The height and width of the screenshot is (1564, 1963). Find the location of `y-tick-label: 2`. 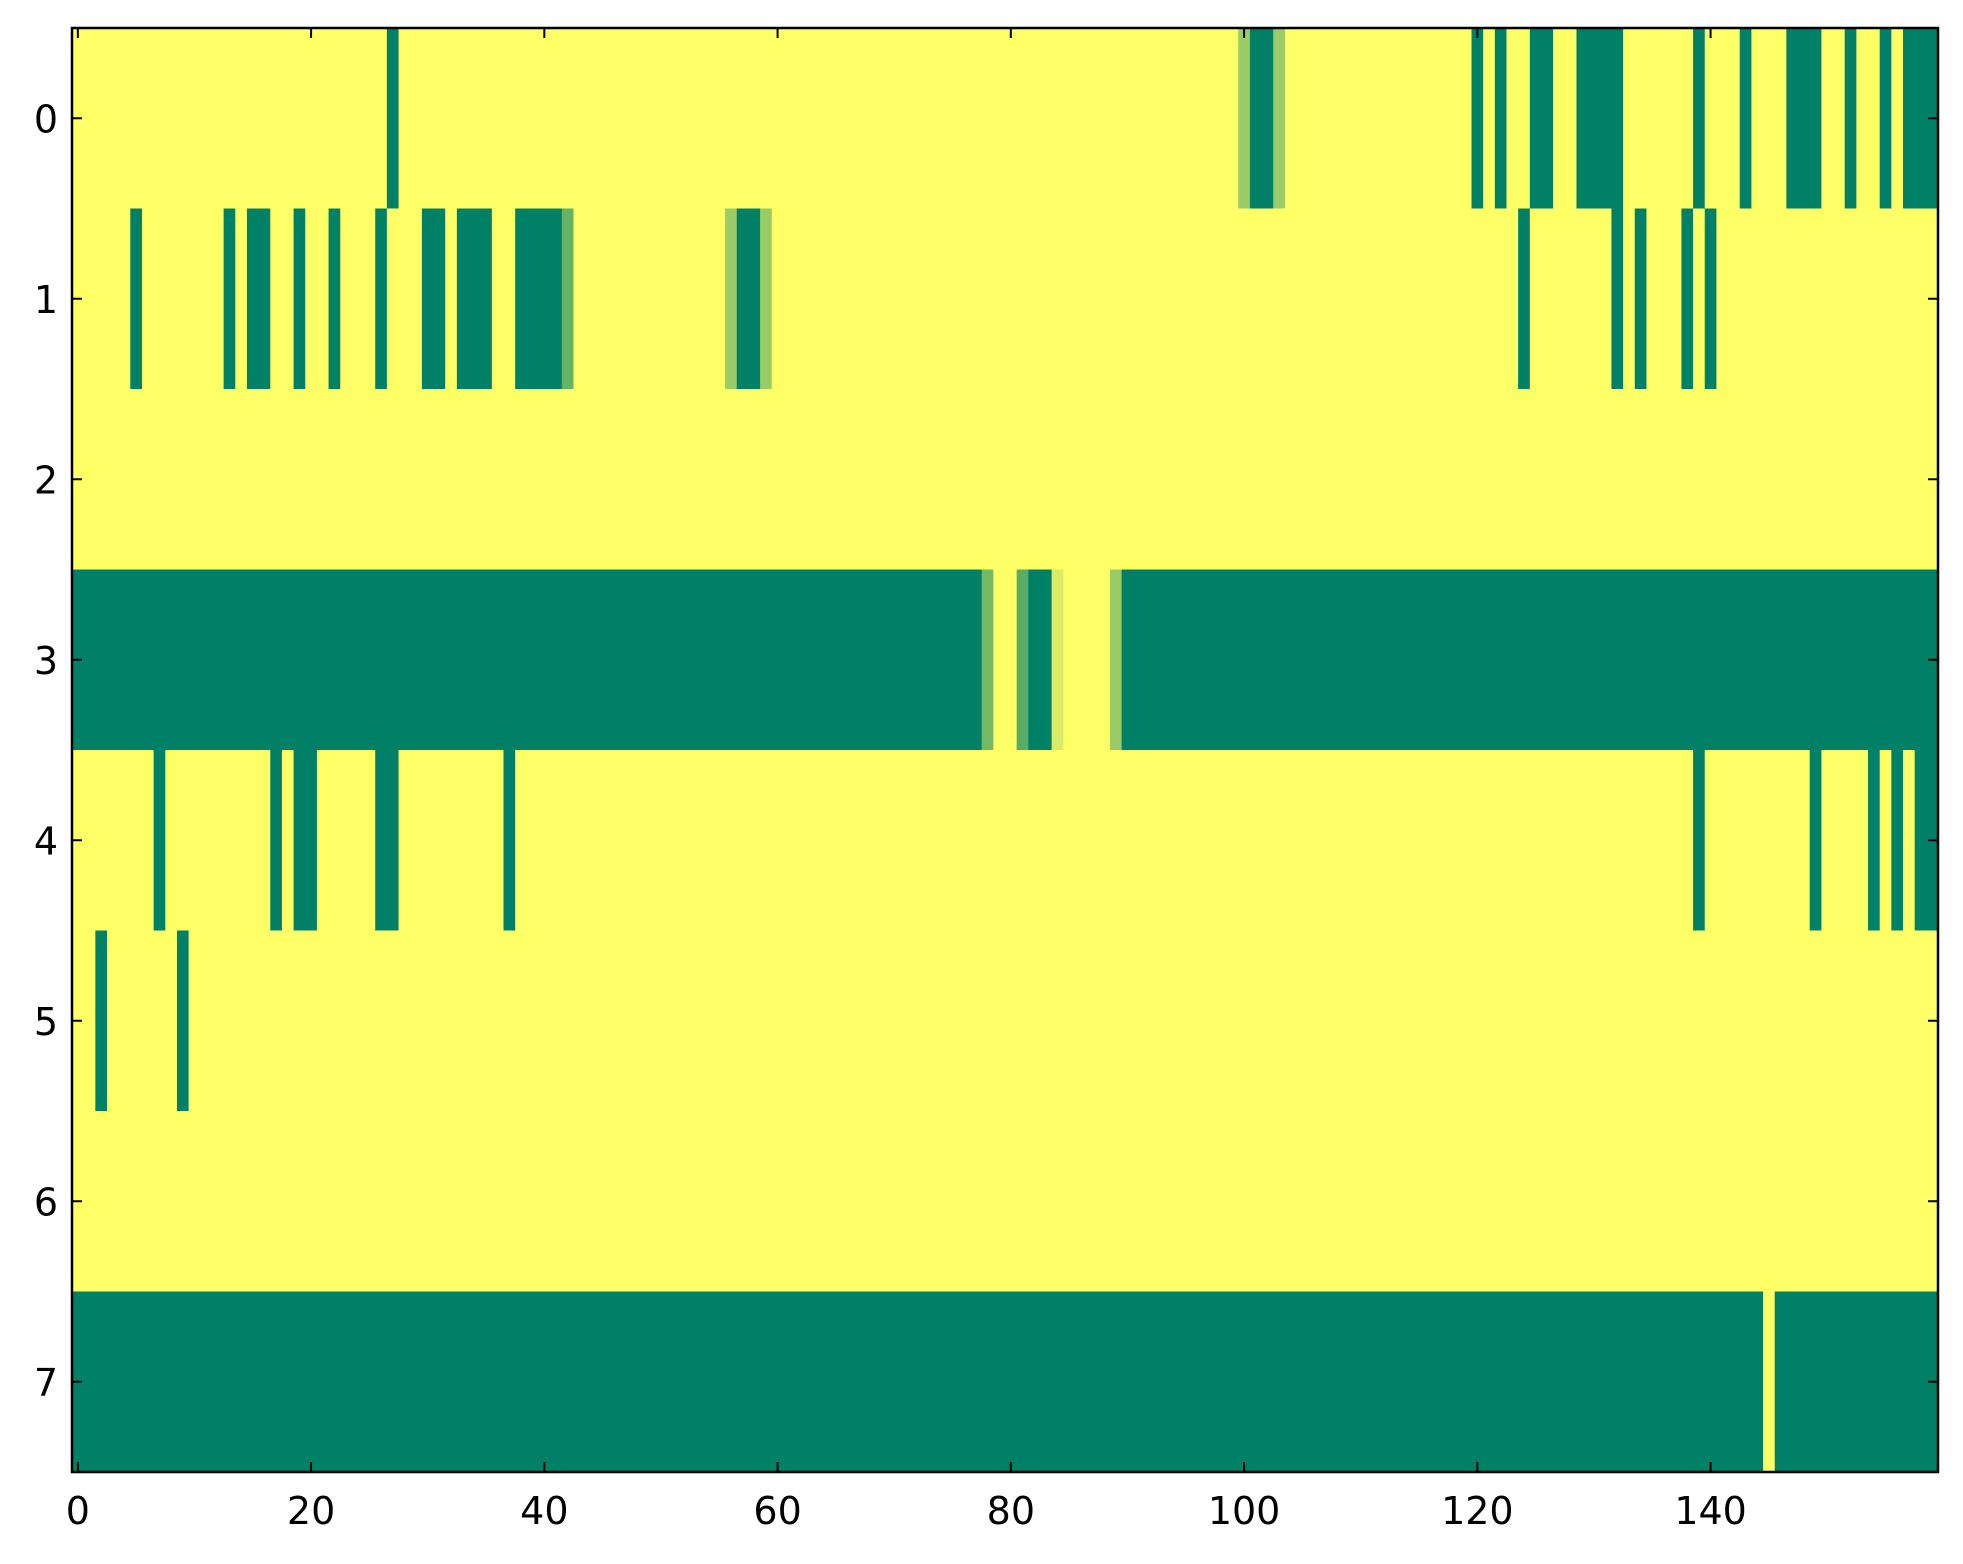

y-tick-label: 2 is located at coordinates (46, 480).